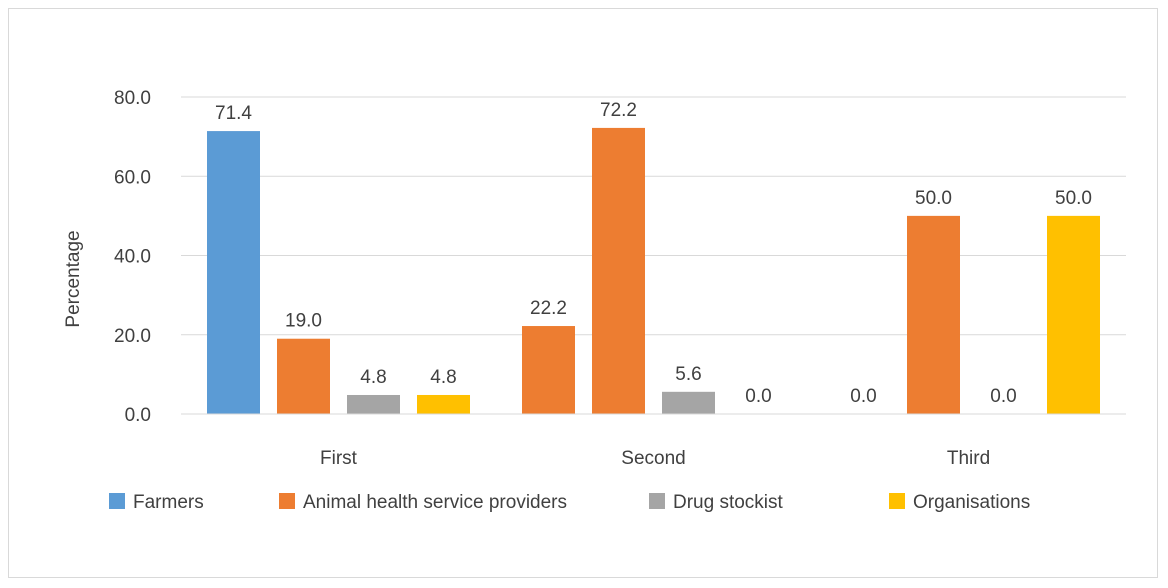  I want to click on y-tick-label: 80.0, so click(132, 98).